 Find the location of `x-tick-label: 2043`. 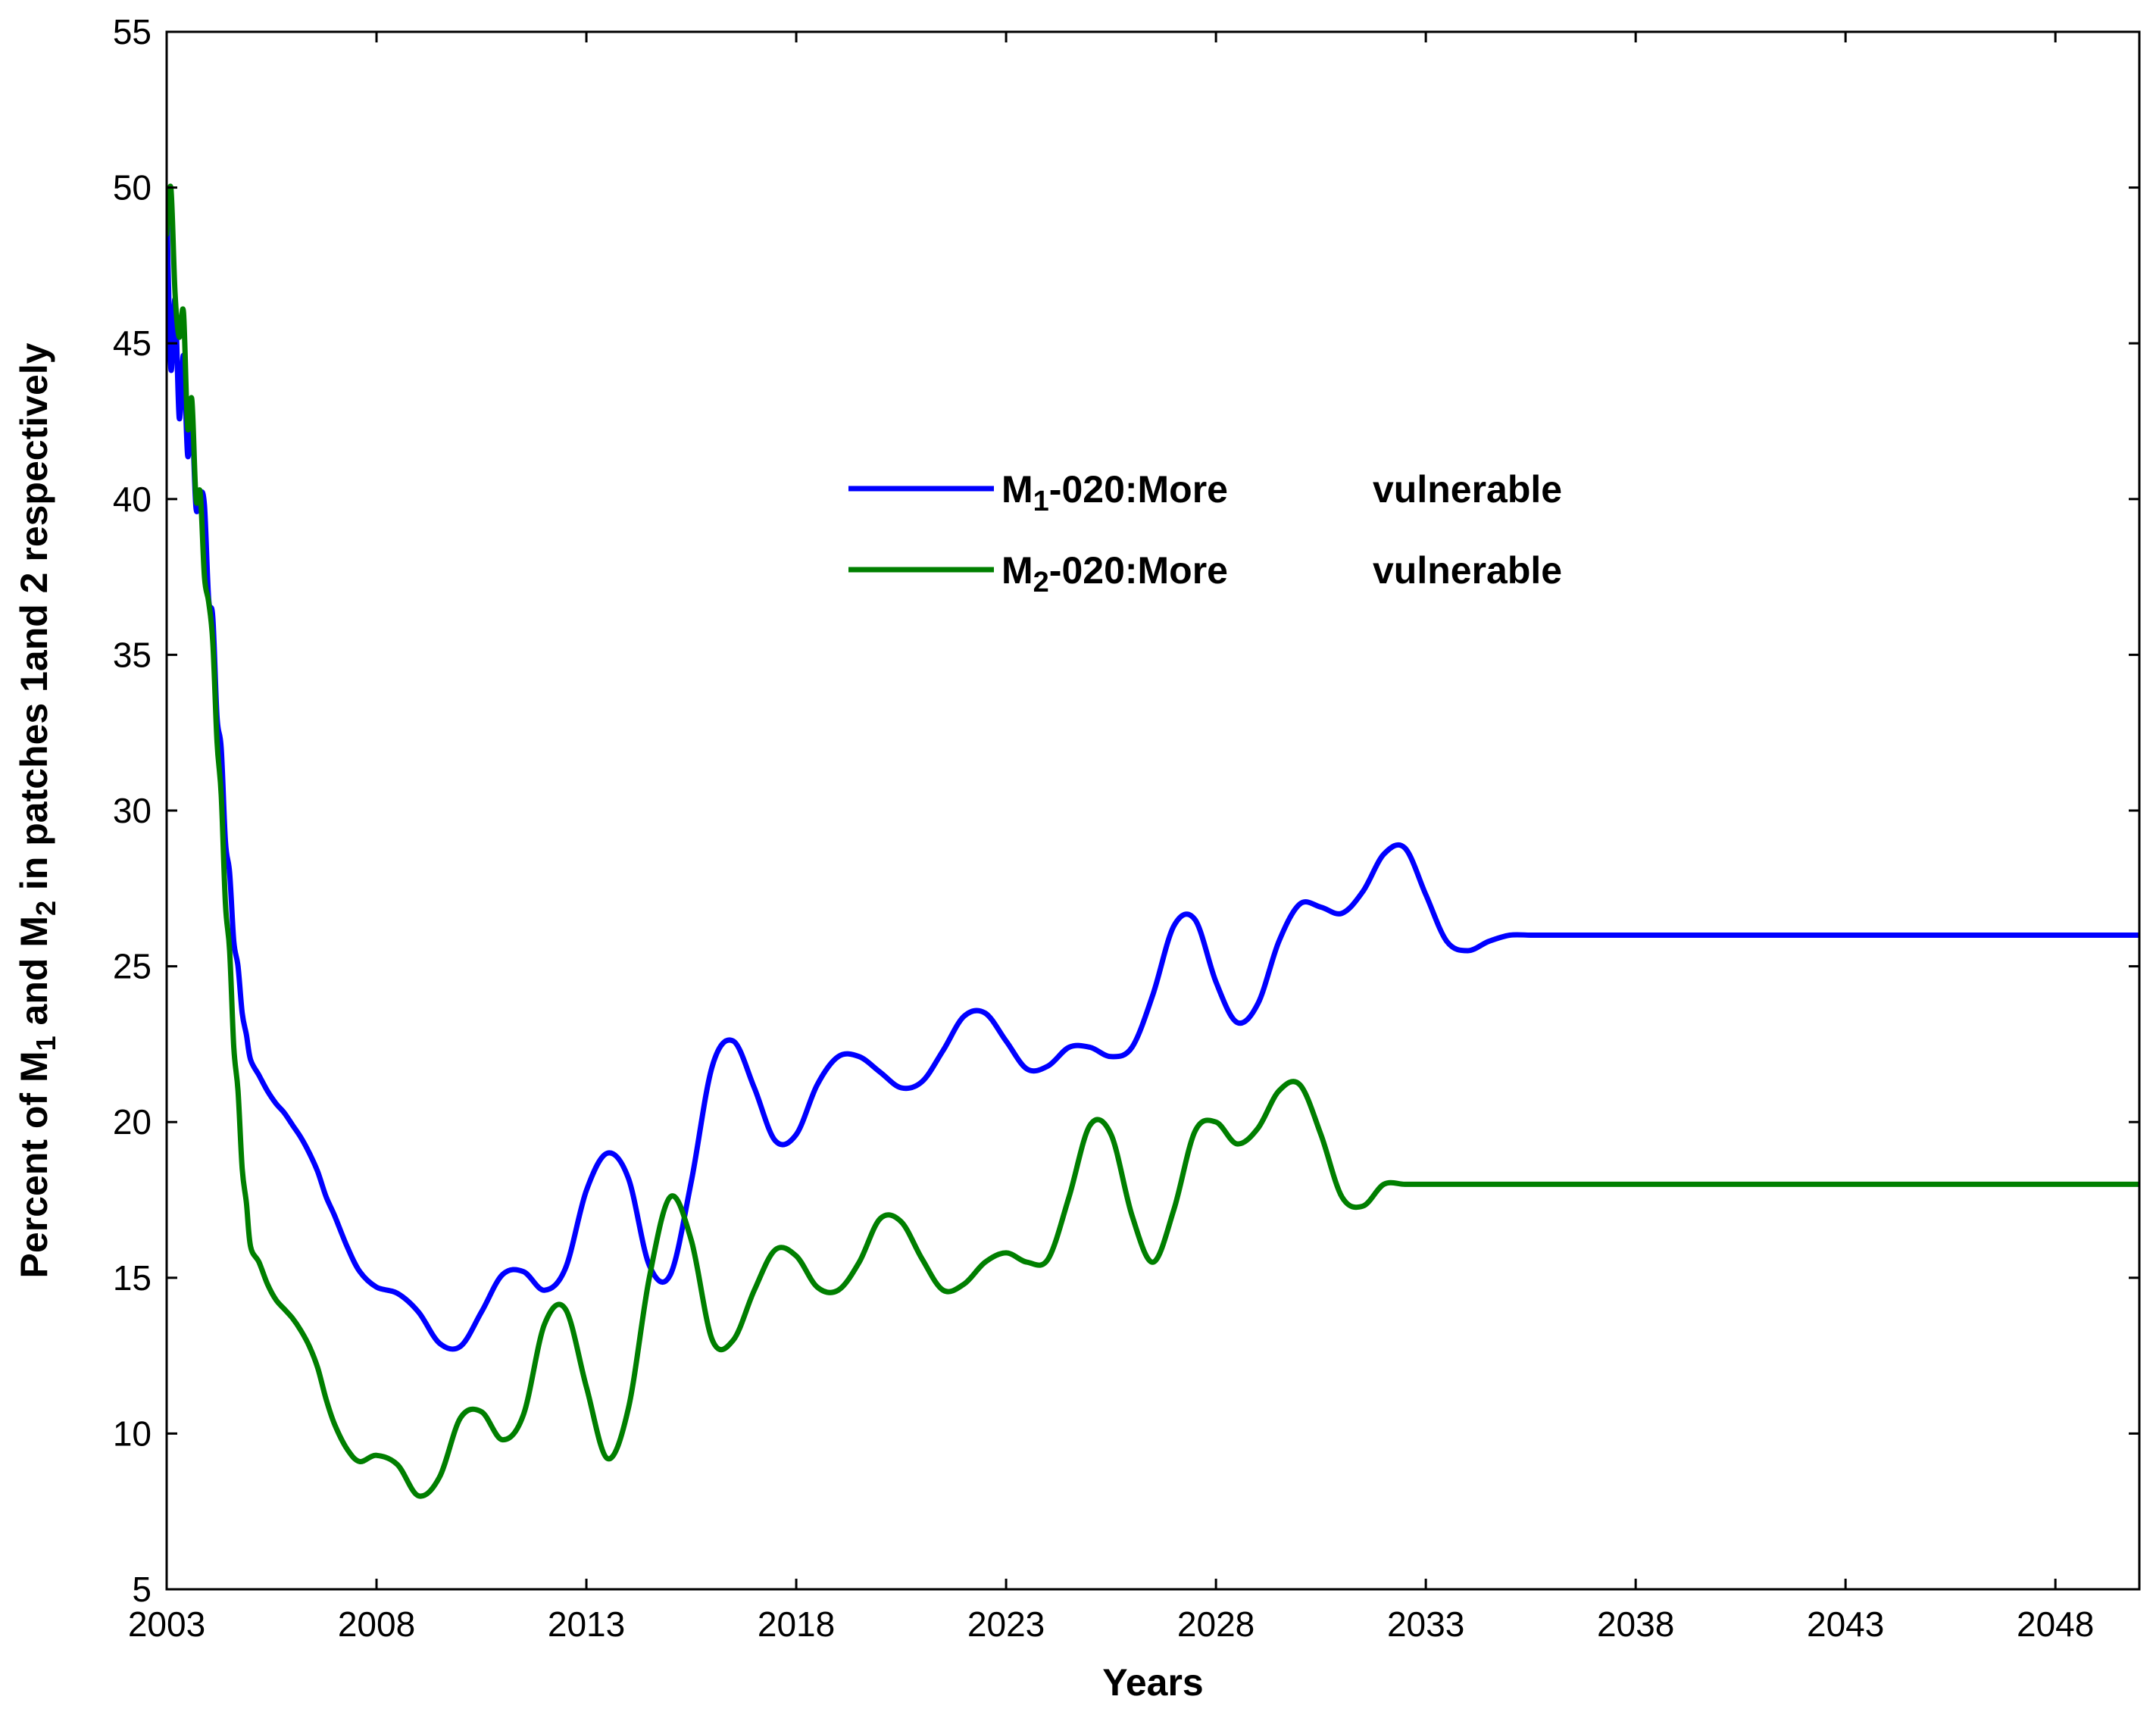

x-tick-label: 2043 is located at coordinates (1846, 1624).